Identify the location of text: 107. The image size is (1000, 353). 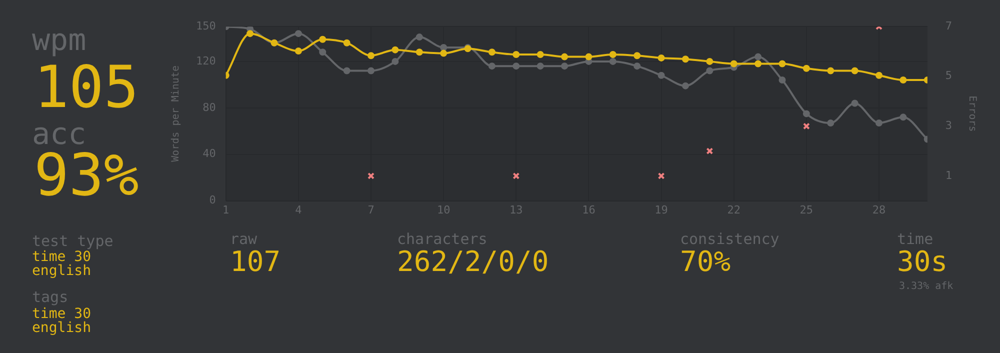
(255, 261).